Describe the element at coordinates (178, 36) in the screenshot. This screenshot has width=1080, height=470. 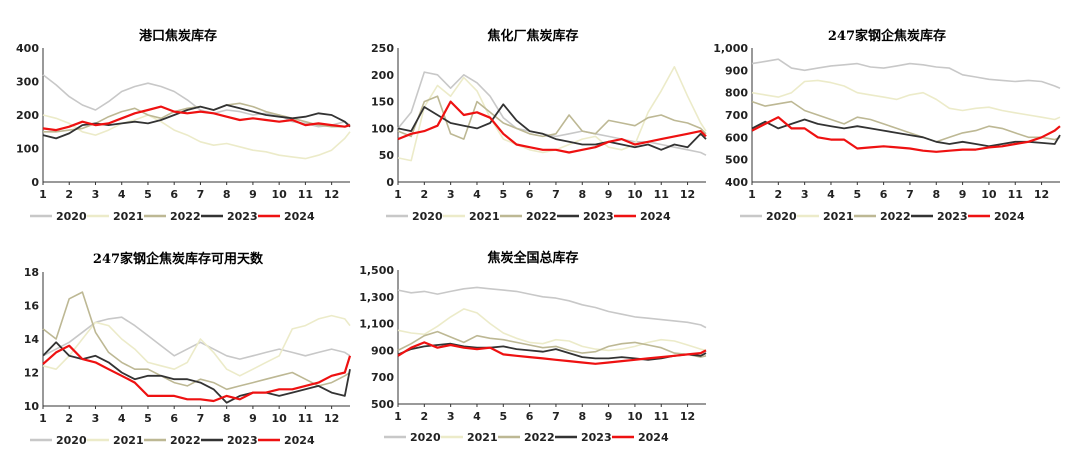
I see `chart-title: 港口焦炭库存` at that location.